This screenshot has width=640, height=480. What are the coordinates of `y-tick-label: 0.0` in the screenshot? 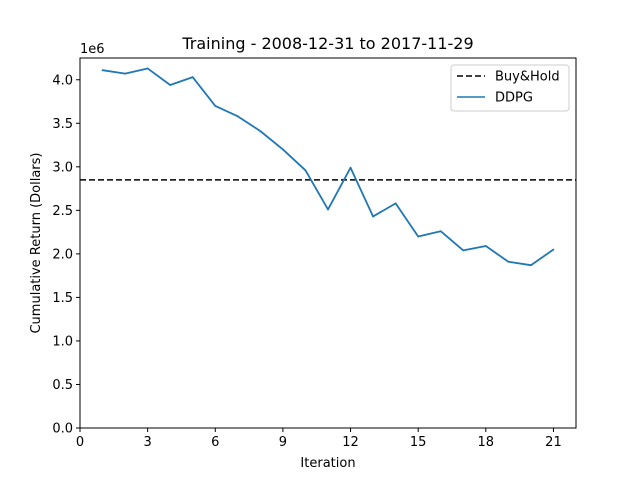 It's located at (62, 429).